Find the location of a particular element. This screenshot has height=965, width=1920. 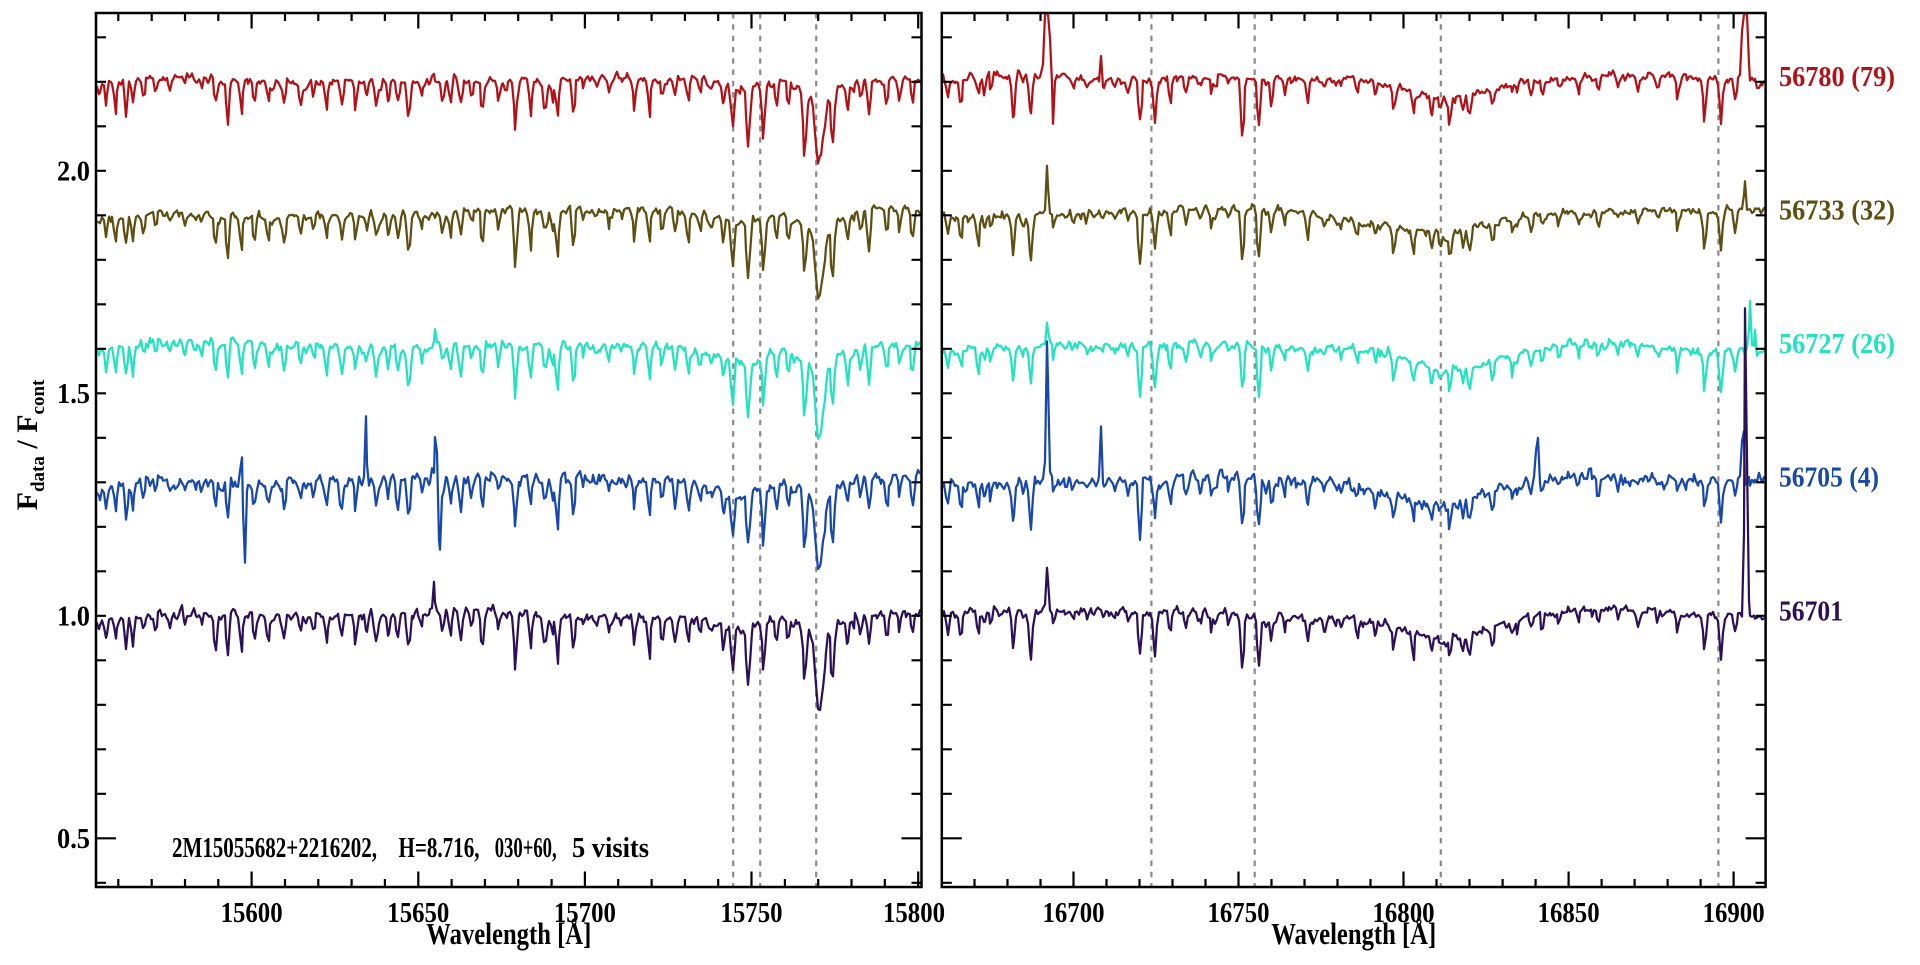

svg-text: 56733 (32) is located at coordinates (1837, 210).